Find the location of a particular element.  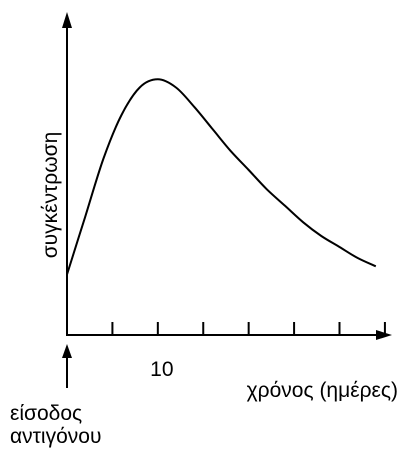

annotation-line-2: αντιγόνου is located at coordinates (55, 436).